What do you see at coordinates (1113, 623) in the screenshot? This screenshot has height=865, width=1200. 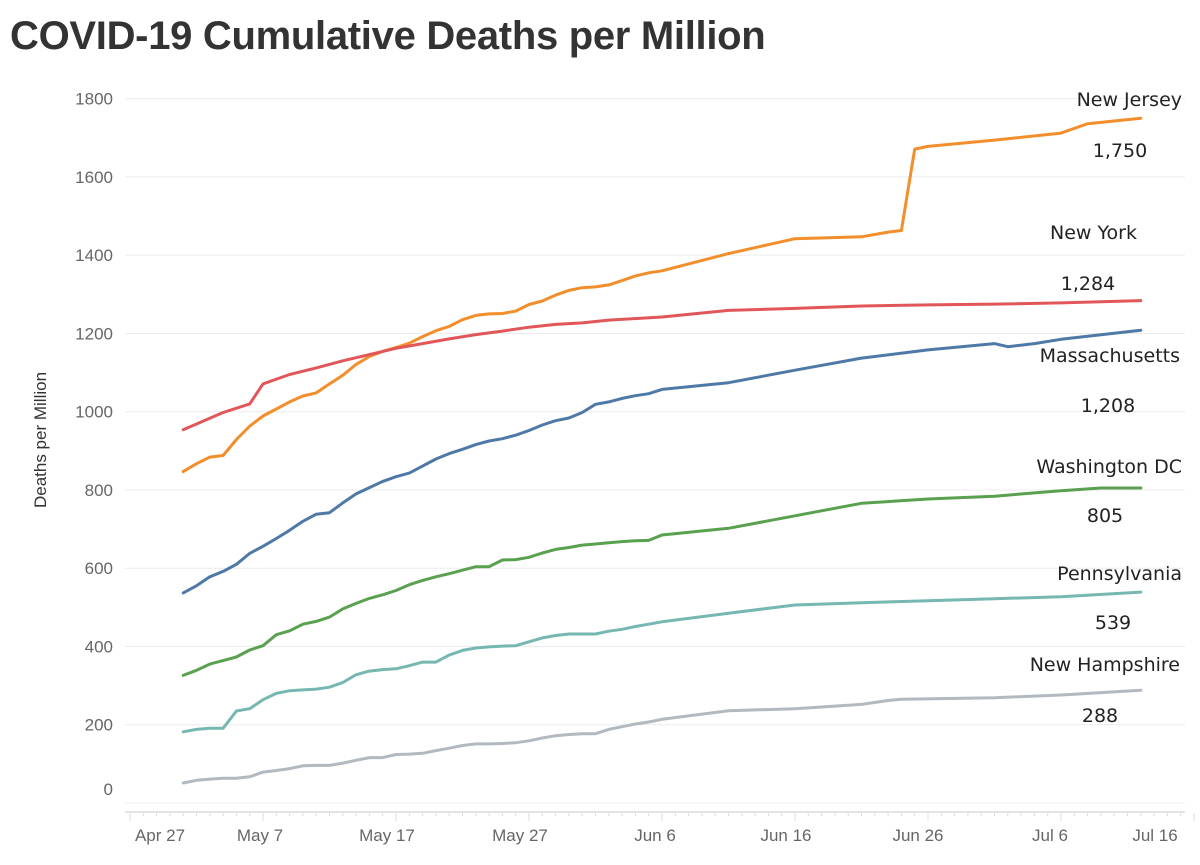 I see `series-value-label: 539` at bounding box center [1113, 623].